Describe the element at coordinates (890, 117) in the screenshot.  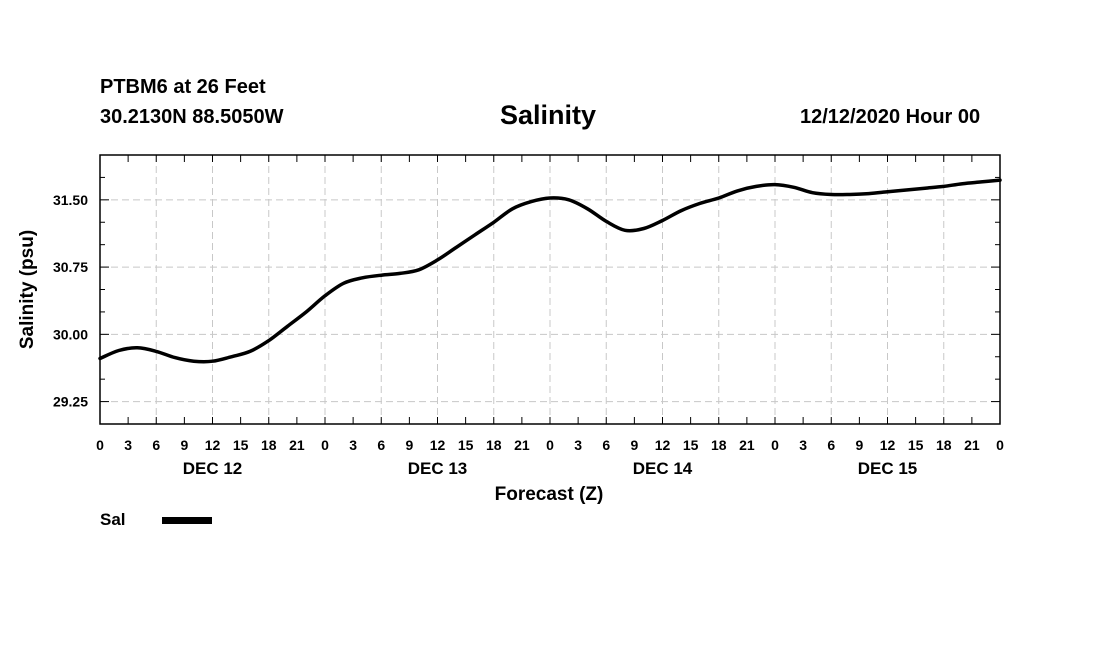
I see `forecast-timestamp: 12/12/2020 Hour 00` at that location.